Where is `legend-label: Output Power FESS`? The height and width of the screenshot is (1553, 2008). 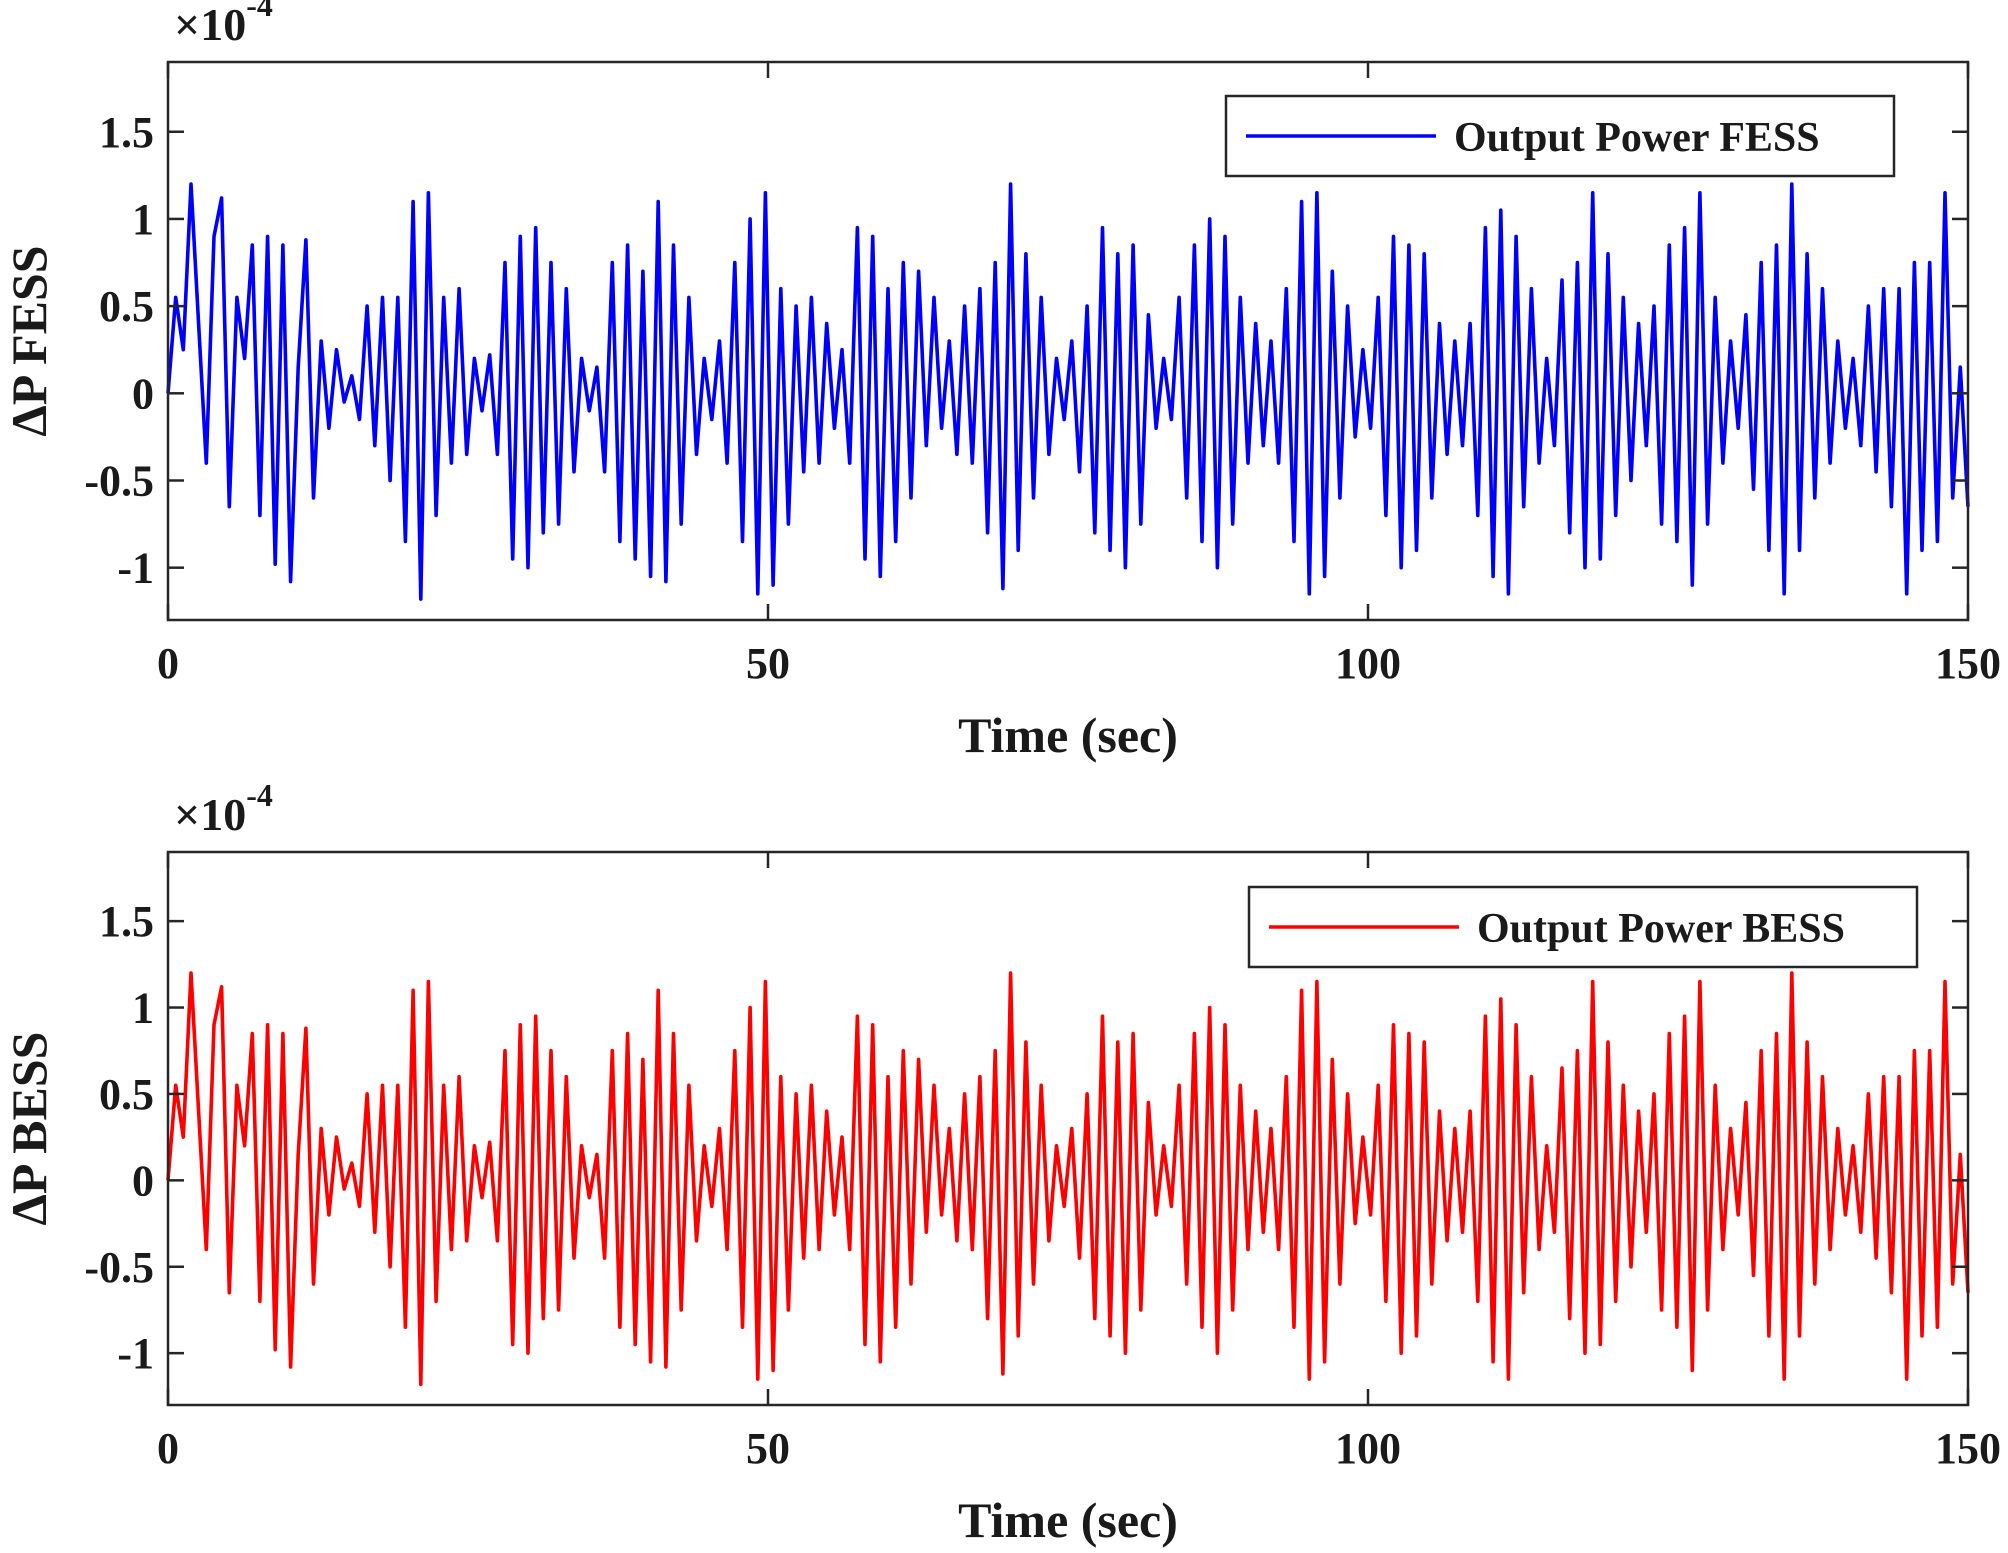
legend-label: Output Power FESS is located at coordinates (1637, 138).